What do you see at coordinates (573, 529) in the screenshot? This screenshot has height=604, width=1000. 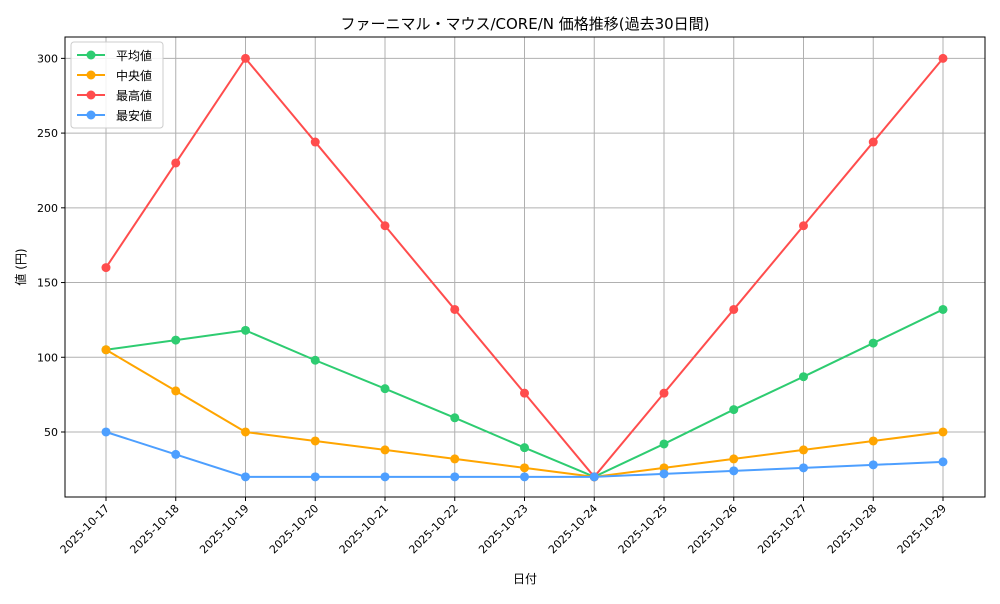 I see `x-tick-label: 2025-10-24` at bounding box center [573, 529].